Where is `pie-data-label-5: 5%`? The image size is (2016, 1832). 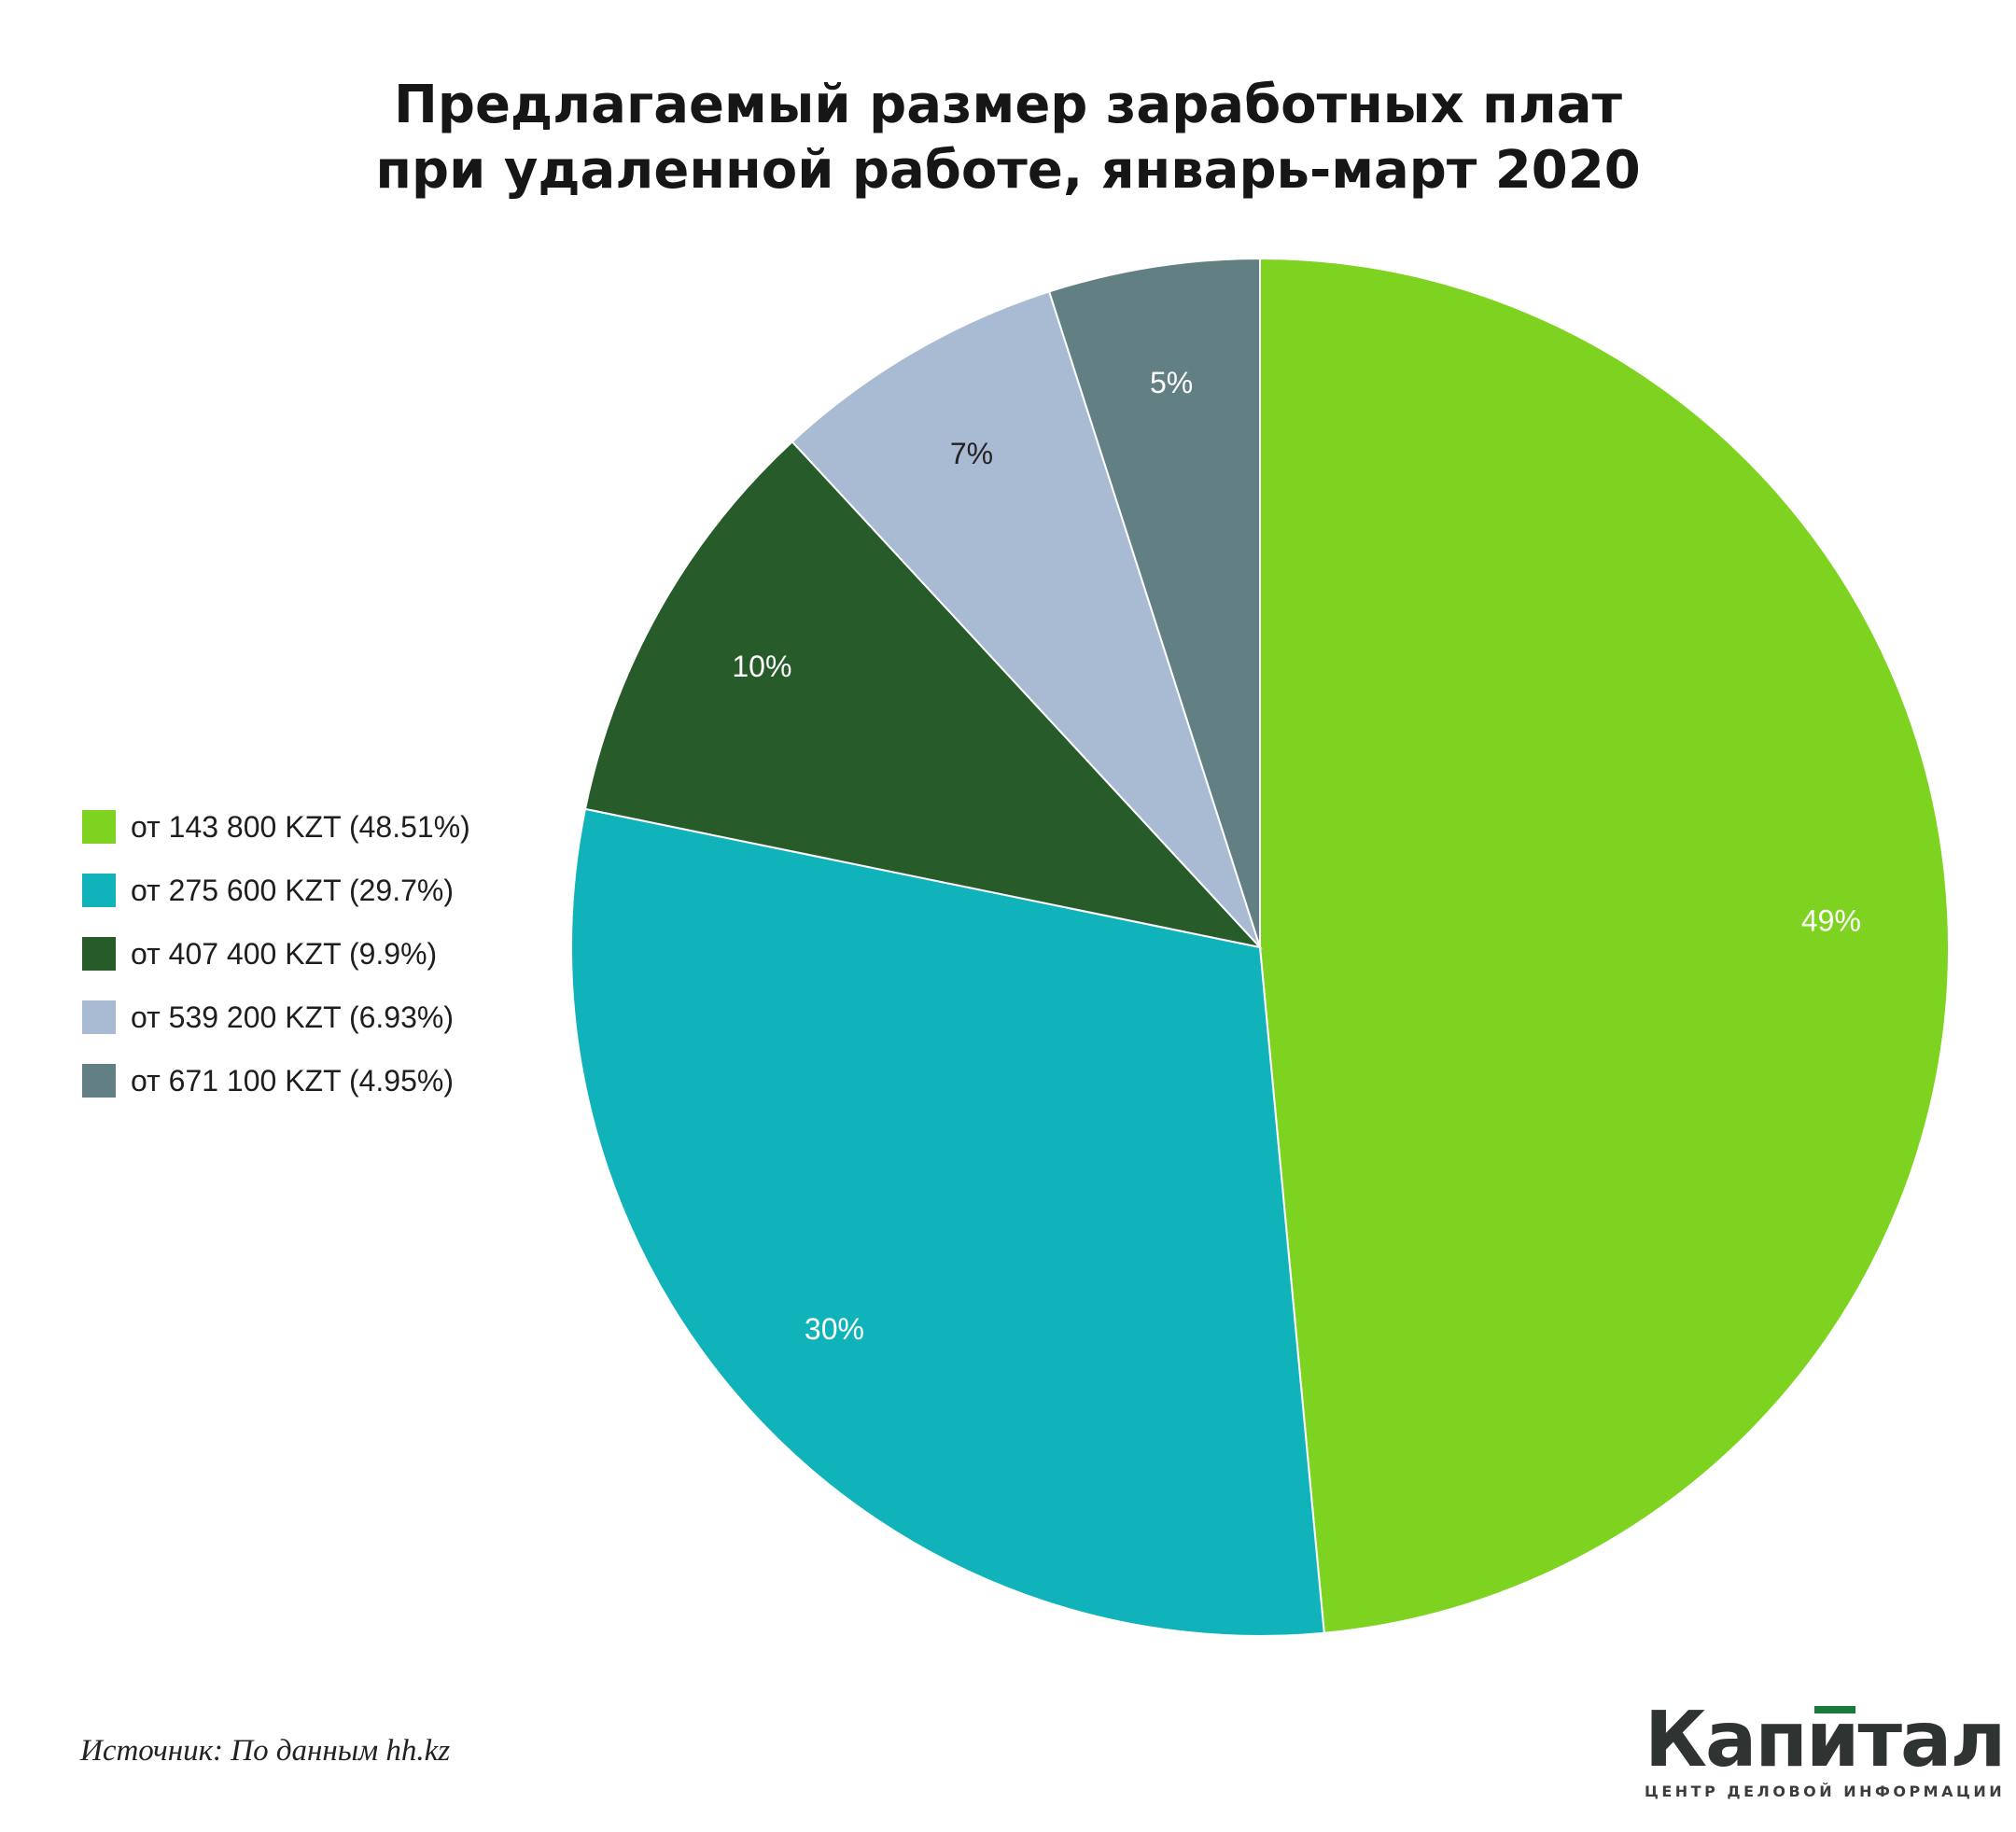 pie-data-label-5: 5% is located at coordinates (1171, 382).